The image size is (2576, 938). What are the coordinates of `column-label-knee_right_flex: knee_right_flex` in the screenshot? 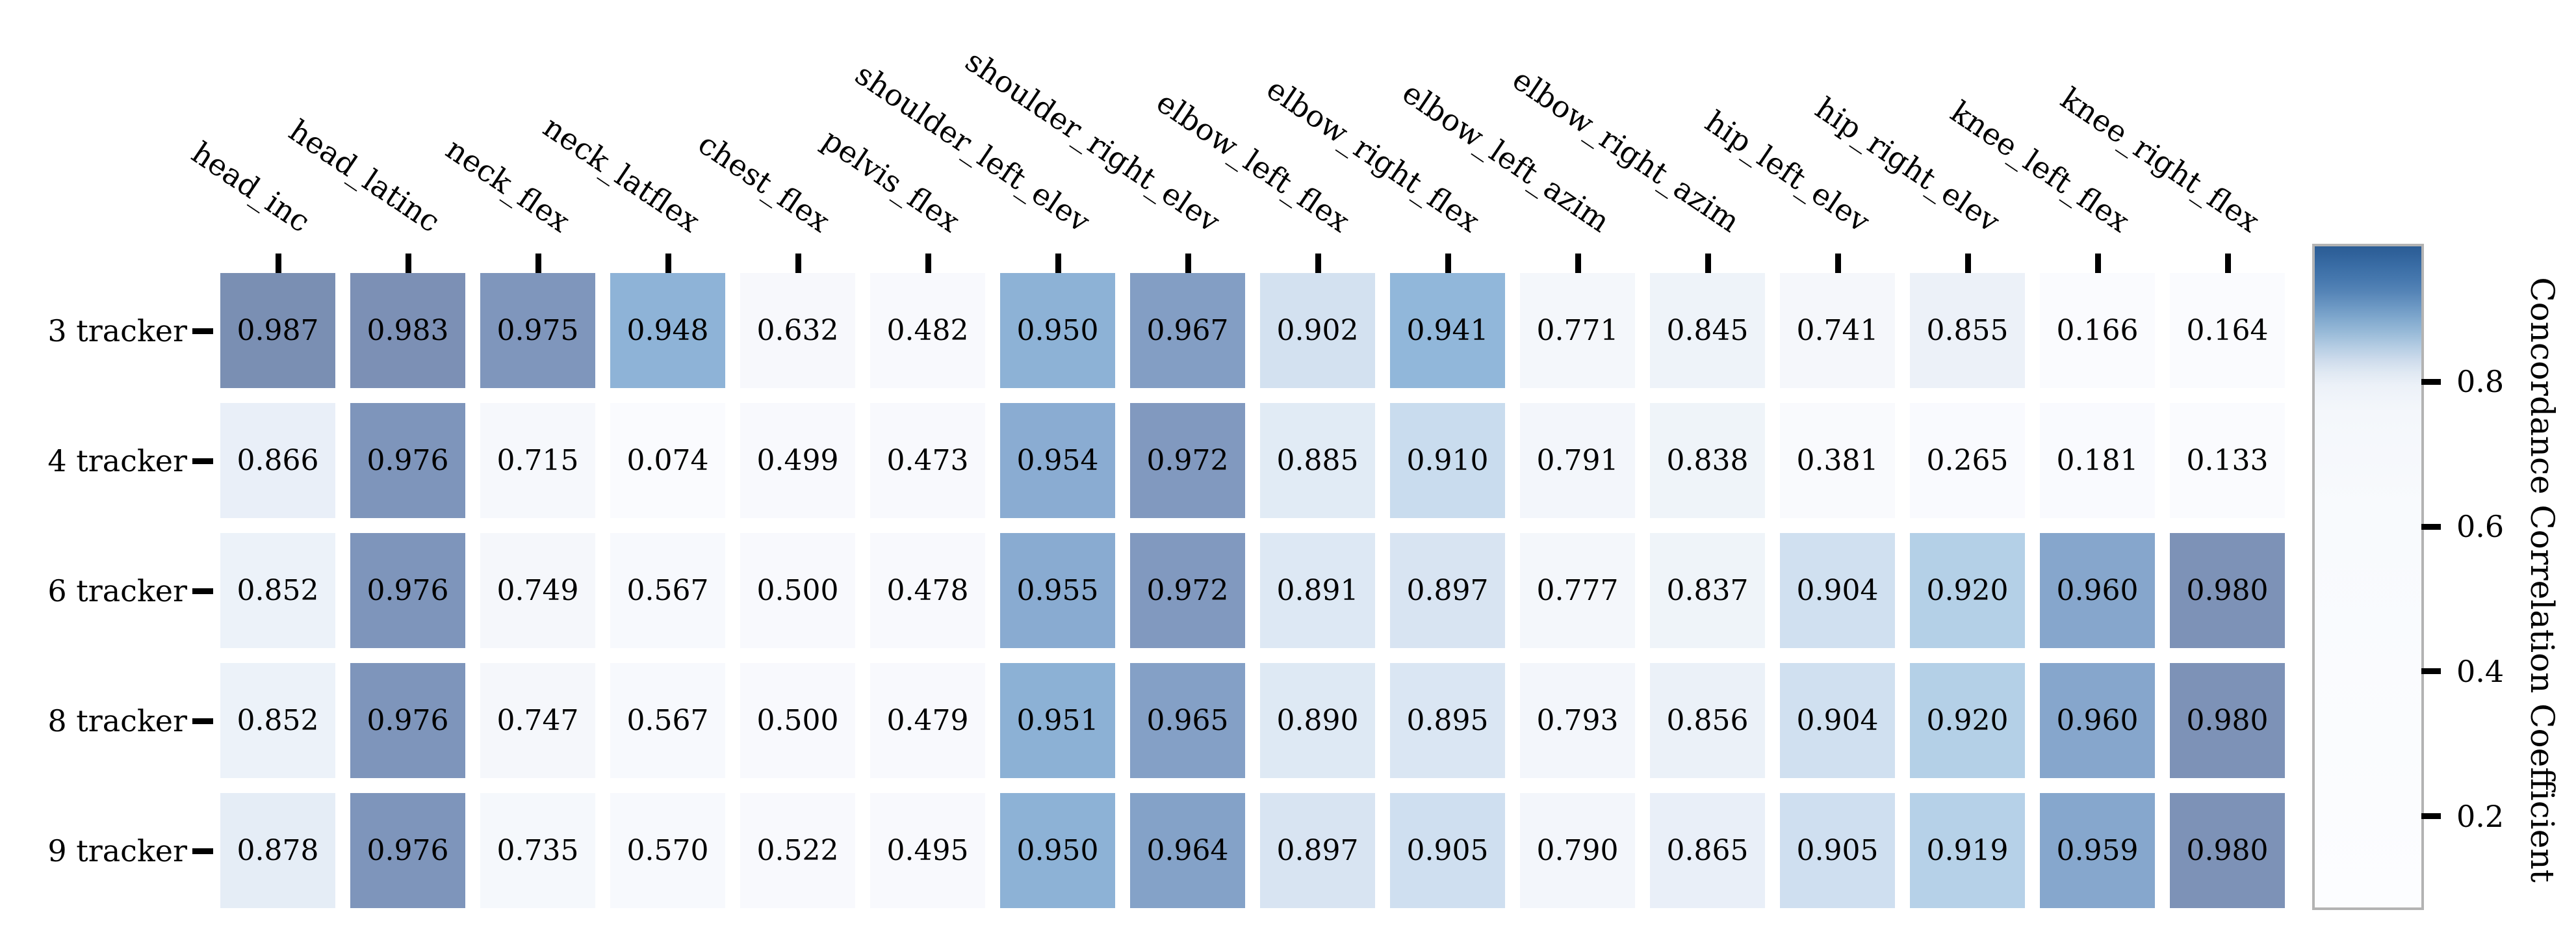 It's located at (2160, 159).